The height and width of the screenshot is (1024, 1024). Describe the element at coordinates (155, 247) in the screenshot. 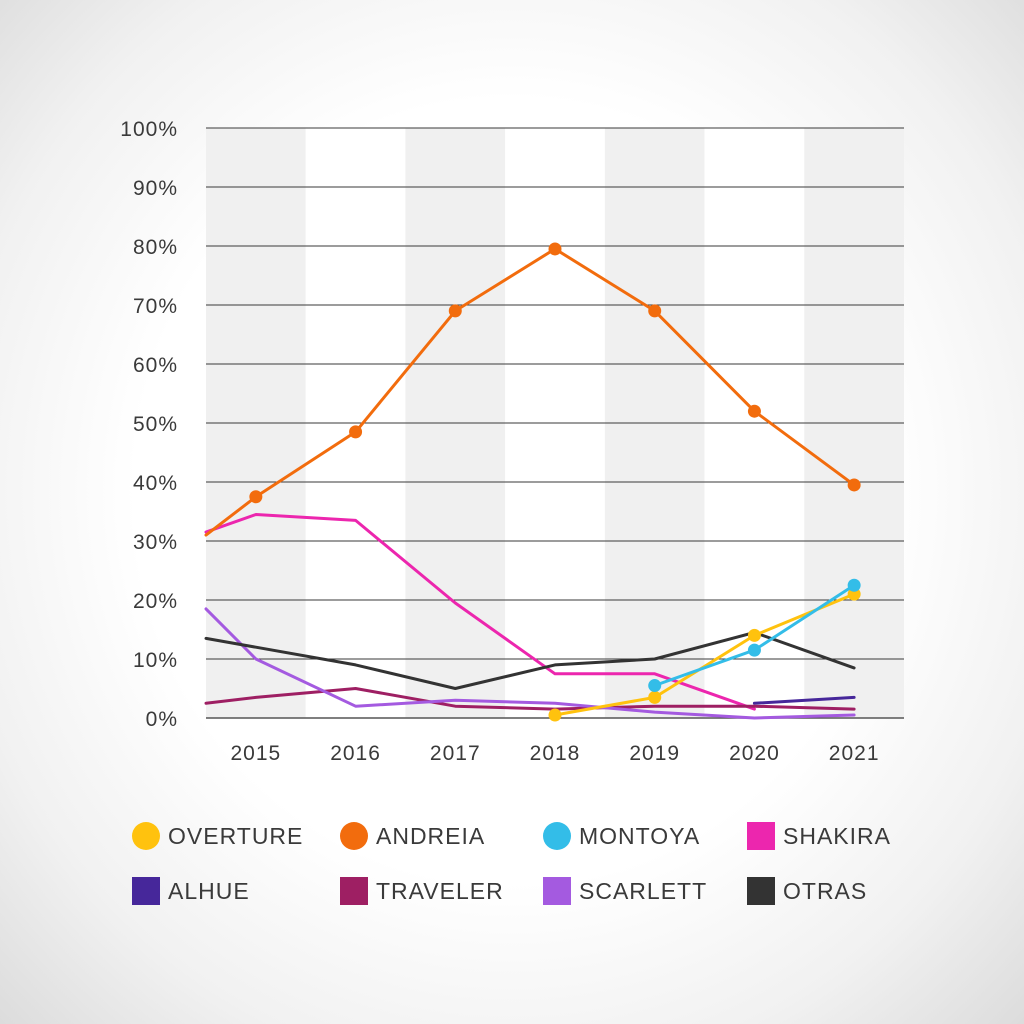

I see `y-tick-label: 80%` at that location.